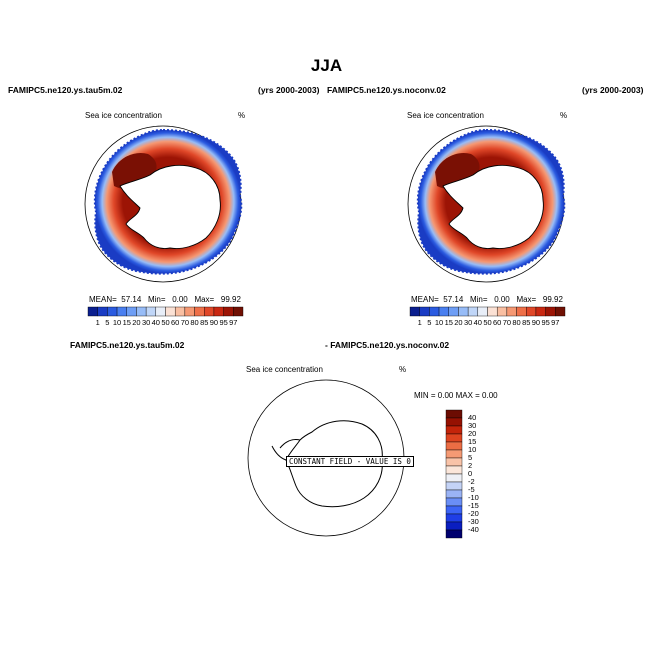 The image size is (653, 653). Describe the element at coordinates (123, 115) in the screenshot. I see `top-left-field-title: Sea ice concentration` at that location.